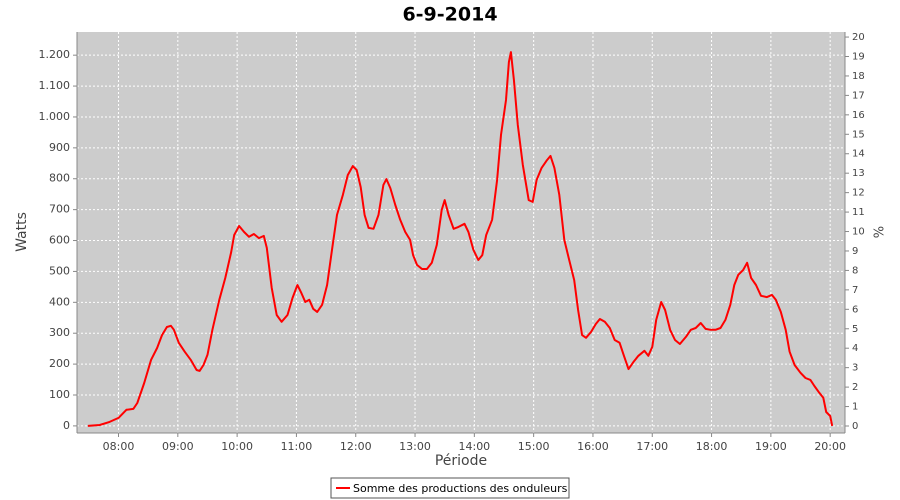 This screenshot has height=500, width=900. I want to click on y-tick-label: 100, so click(59, 394).